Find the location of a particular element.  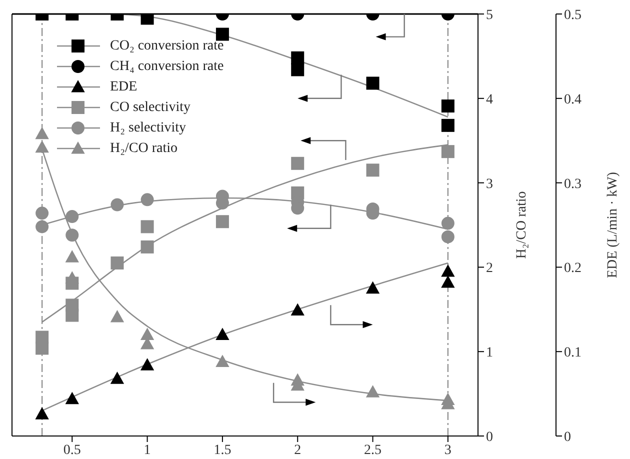

x-tick-label: 1 is located at coordinates (147, 450).